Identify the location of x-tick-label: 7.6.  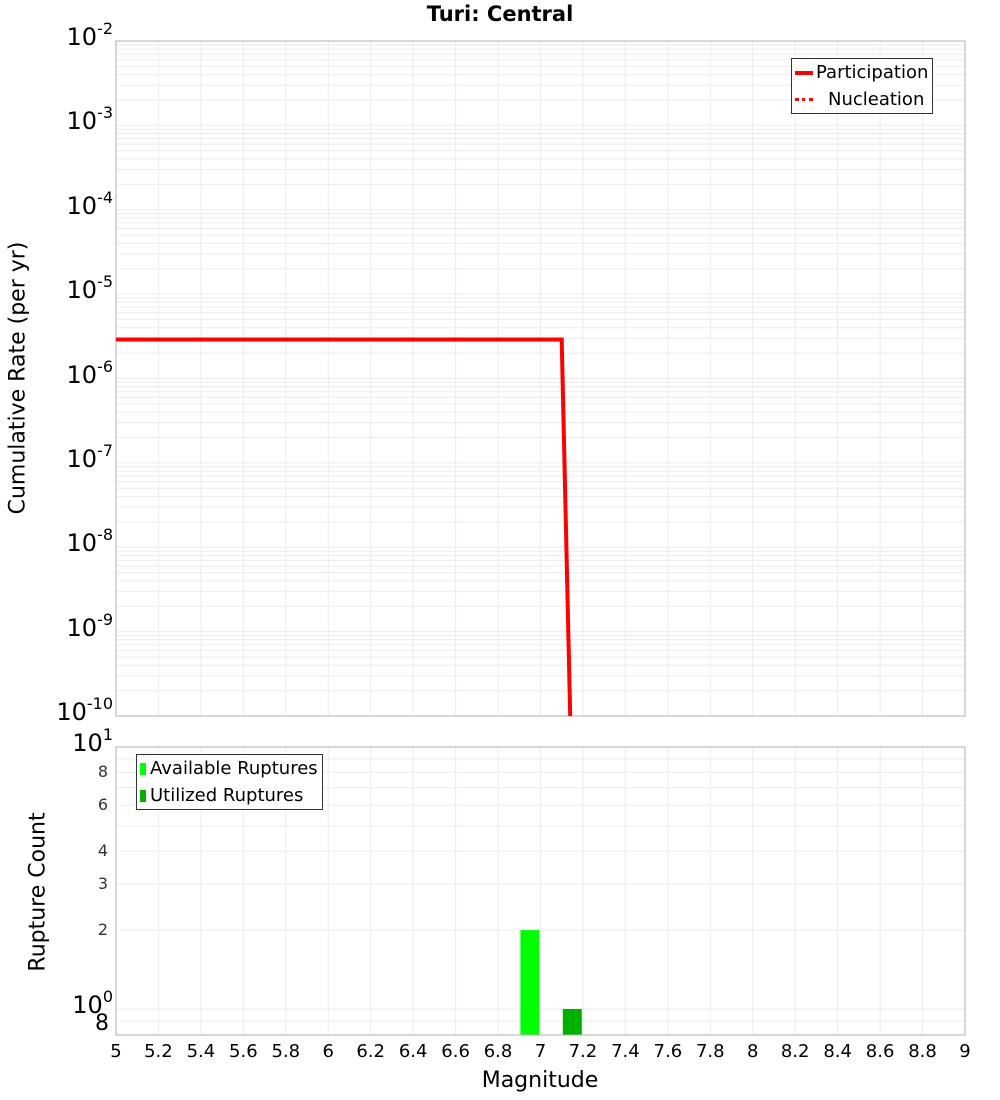
(668, 1051).